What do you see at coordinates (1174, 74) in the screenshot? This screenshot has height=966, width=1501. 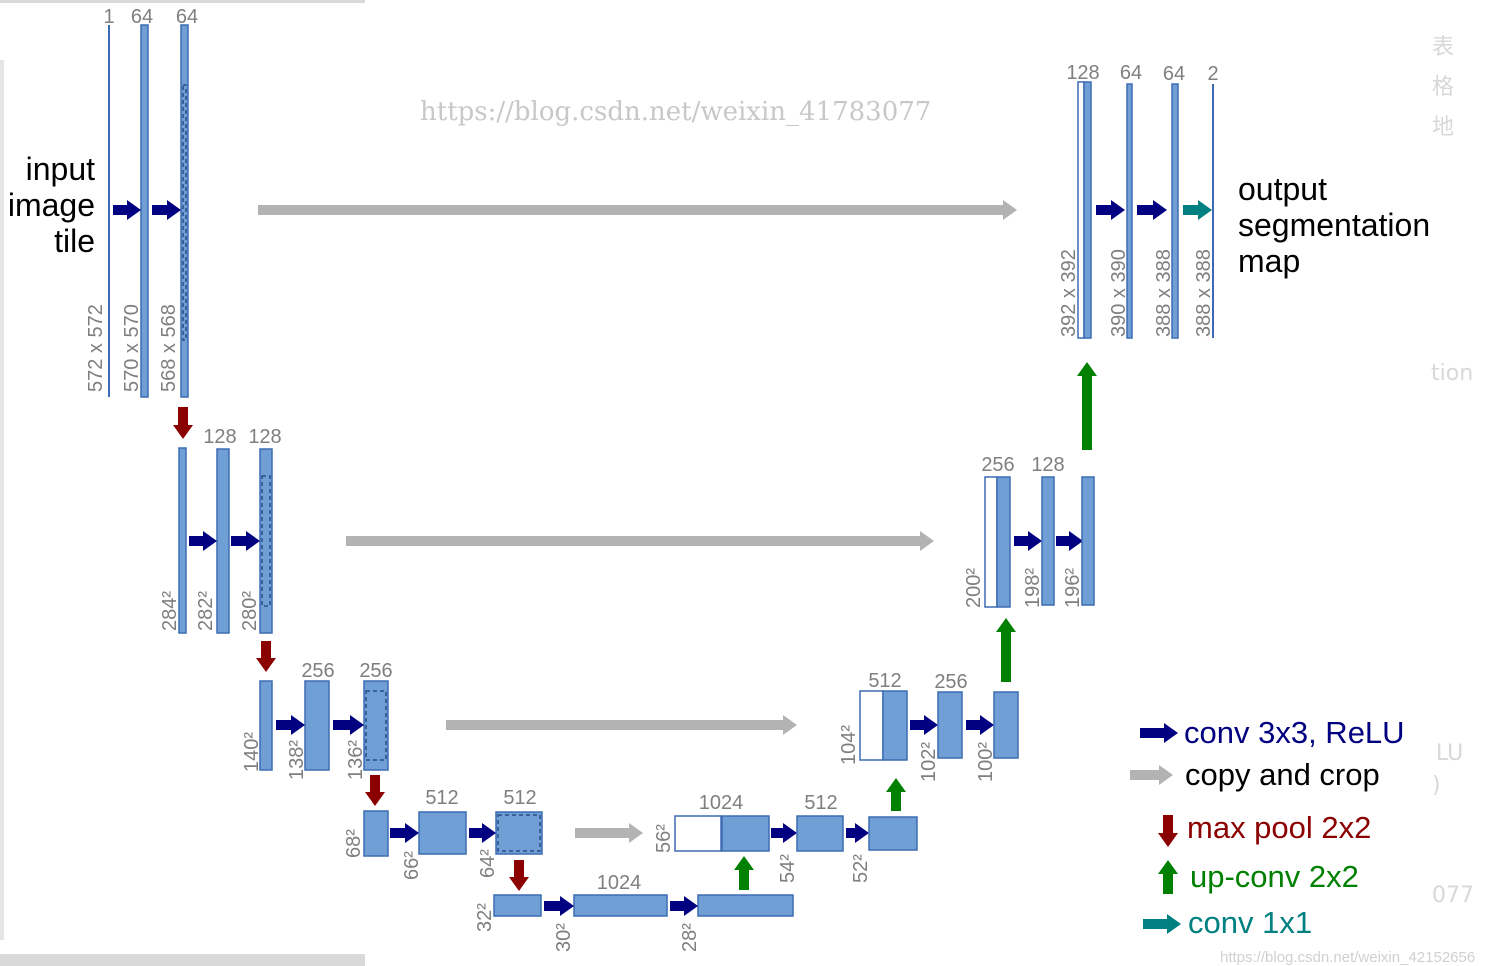 I see `channel-count: 64` at bounding box center [1174, 74].